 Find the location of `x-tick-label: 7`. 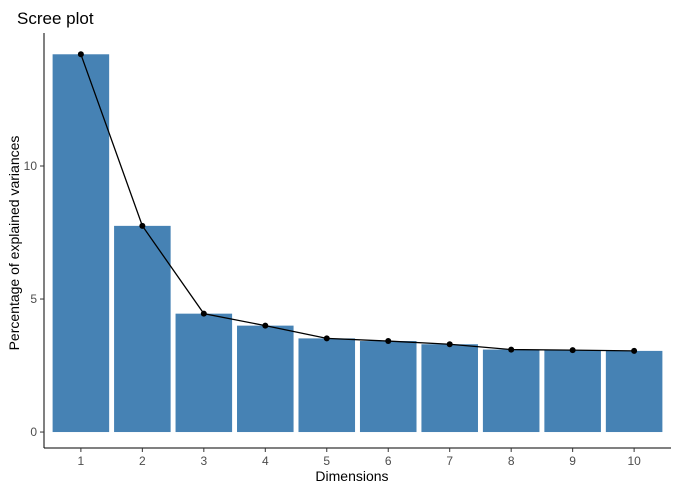

x-tick-label: 7 is located at coordinates (449, 461).